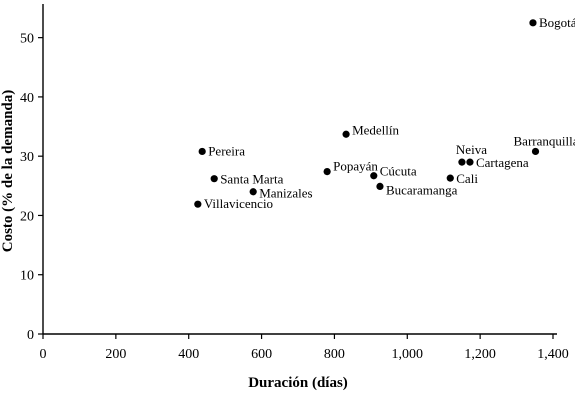 This screenshot has width=575, height=410. What do you see at coordinates (188, 354) in the screenshot?
I see `x-tick-label: 400` at bounding box center [188, 354].